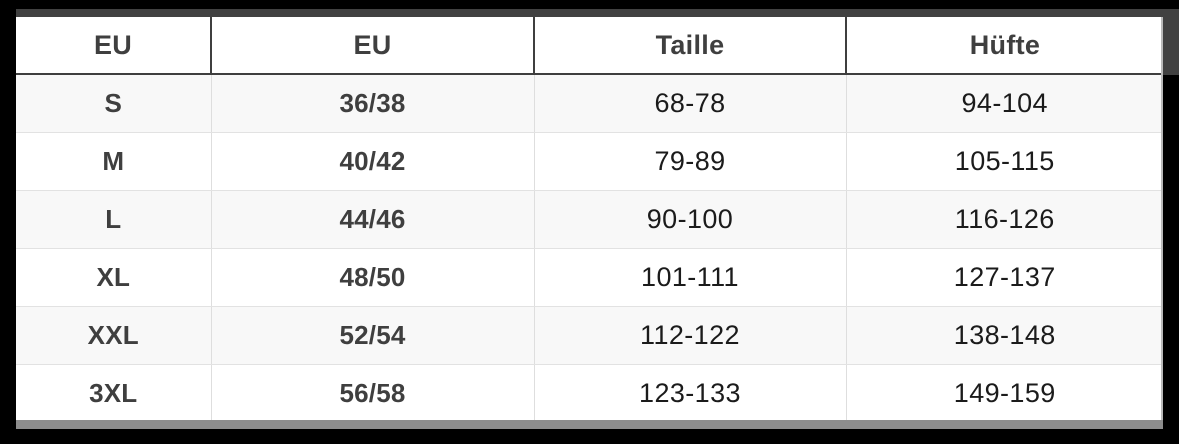  Describe the element at coordinates (114, 335) in the screenshot. I see `cell-eu-letter: XXL` at that location.